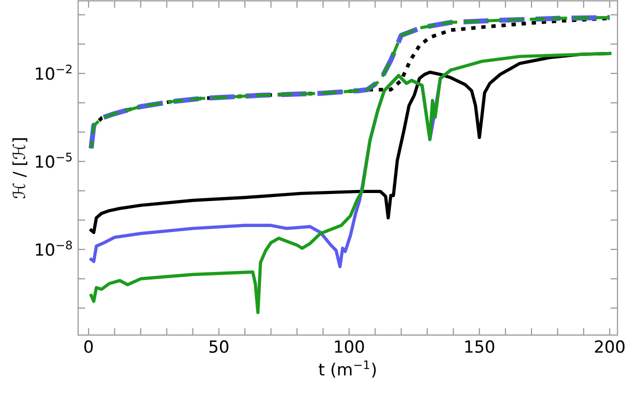 The height and width of the screenshot is (398, 625). I want to click on y-axis-title: ℋ / [ℋ], so click(20, 168).